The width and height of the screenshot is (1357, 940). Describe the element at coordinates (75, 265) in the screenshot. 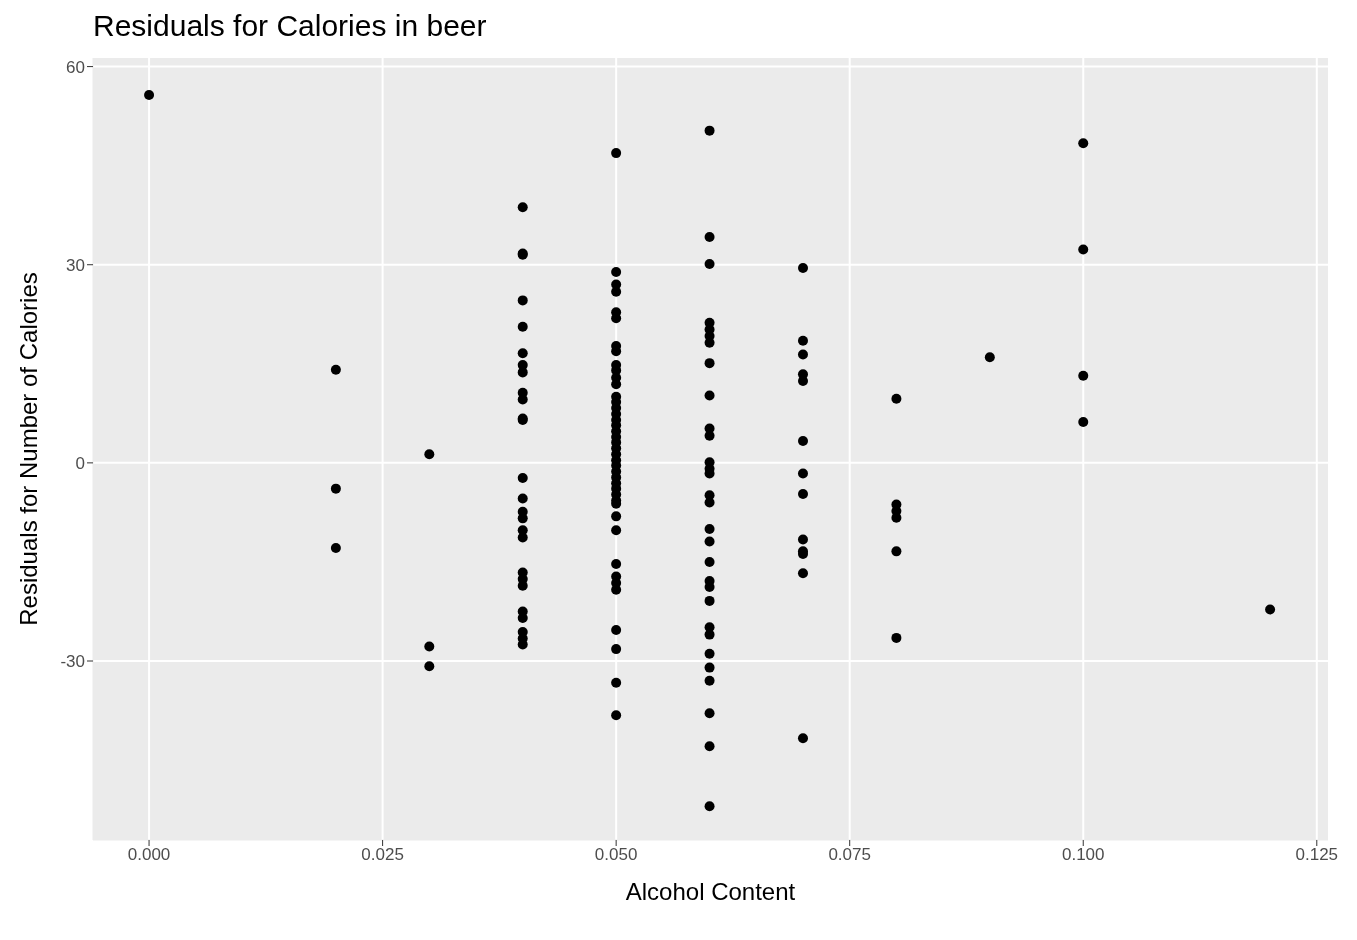

I see `y-tick-label: 30` at that location.